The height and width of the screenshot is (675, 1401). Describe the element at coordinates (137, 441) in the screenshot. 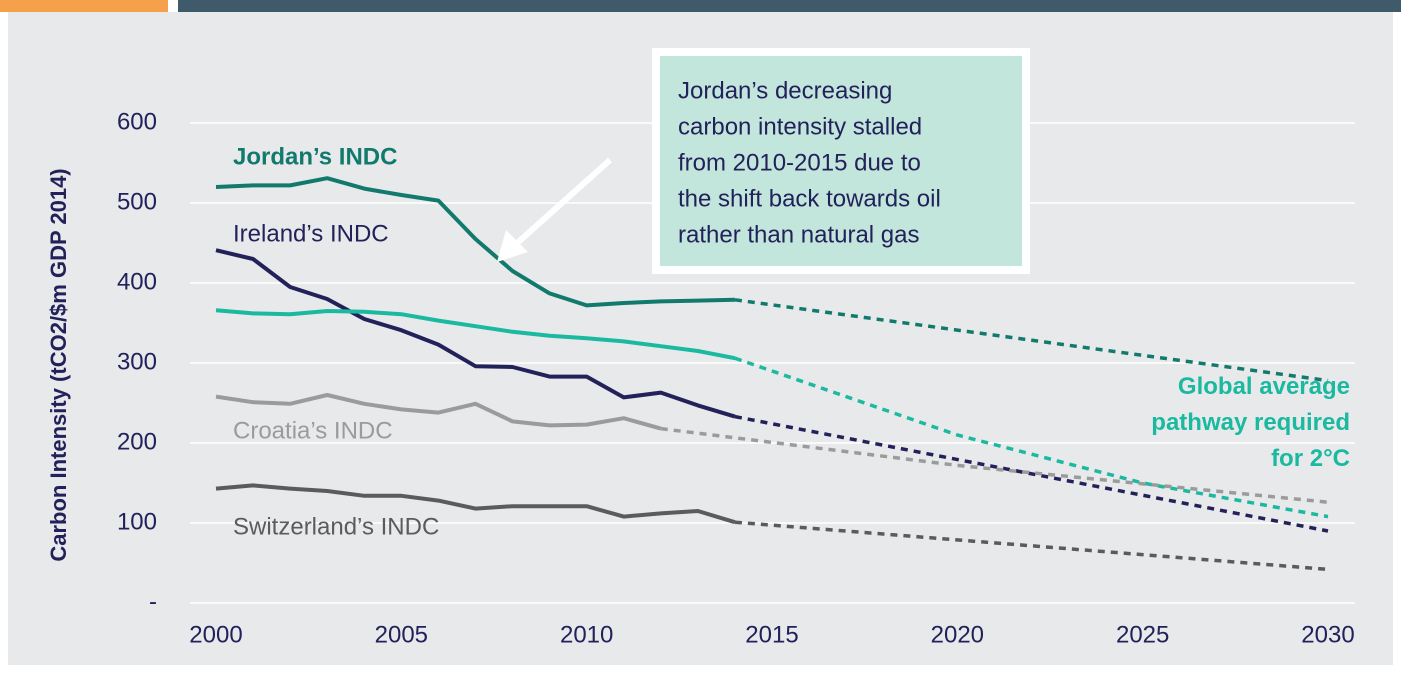

I see `y-tick-label: 200` at that location.